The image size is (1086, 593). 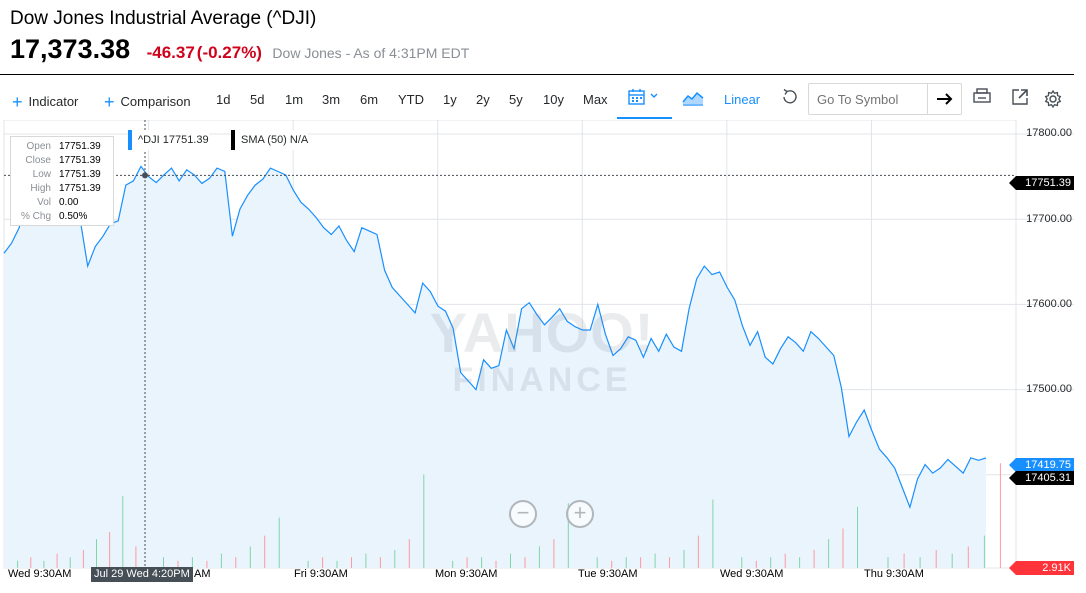 What do you see at coordinates (553, 99) in the screenshot?
I see `range-10y: 10y` at bounding box center [553, 99].